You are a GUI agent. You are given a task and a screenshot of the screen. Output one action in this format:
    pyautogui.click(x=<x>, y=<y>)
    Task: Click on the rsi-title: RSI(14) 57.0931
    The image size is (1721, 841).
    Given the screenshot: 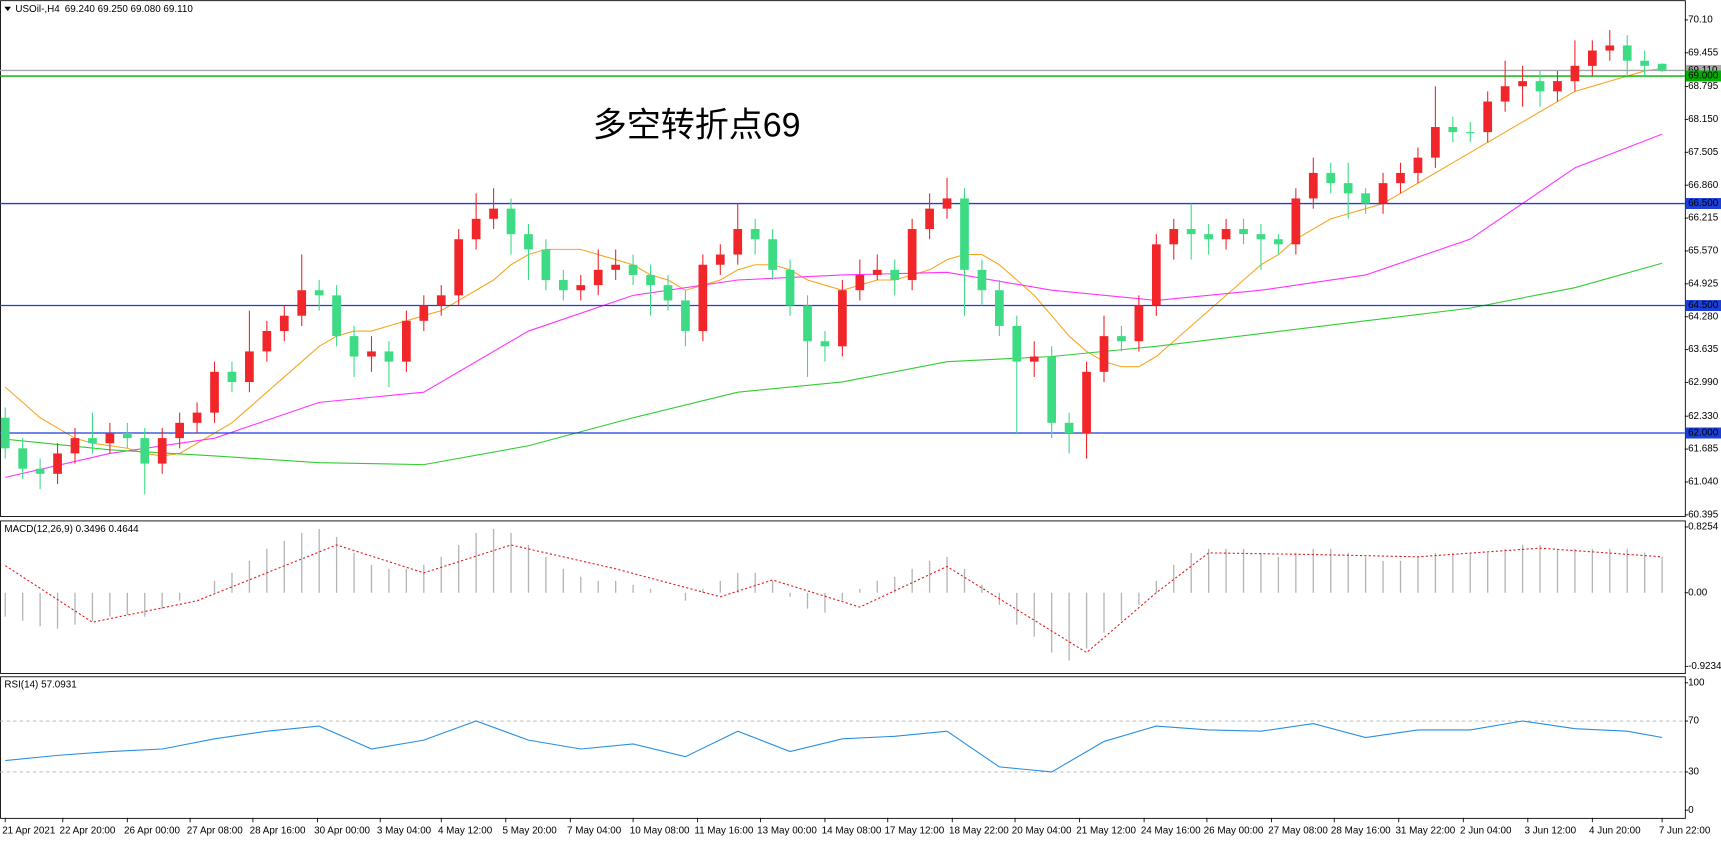 What is the action you would take?
    pyautogui.click(x=40, y=685)
    